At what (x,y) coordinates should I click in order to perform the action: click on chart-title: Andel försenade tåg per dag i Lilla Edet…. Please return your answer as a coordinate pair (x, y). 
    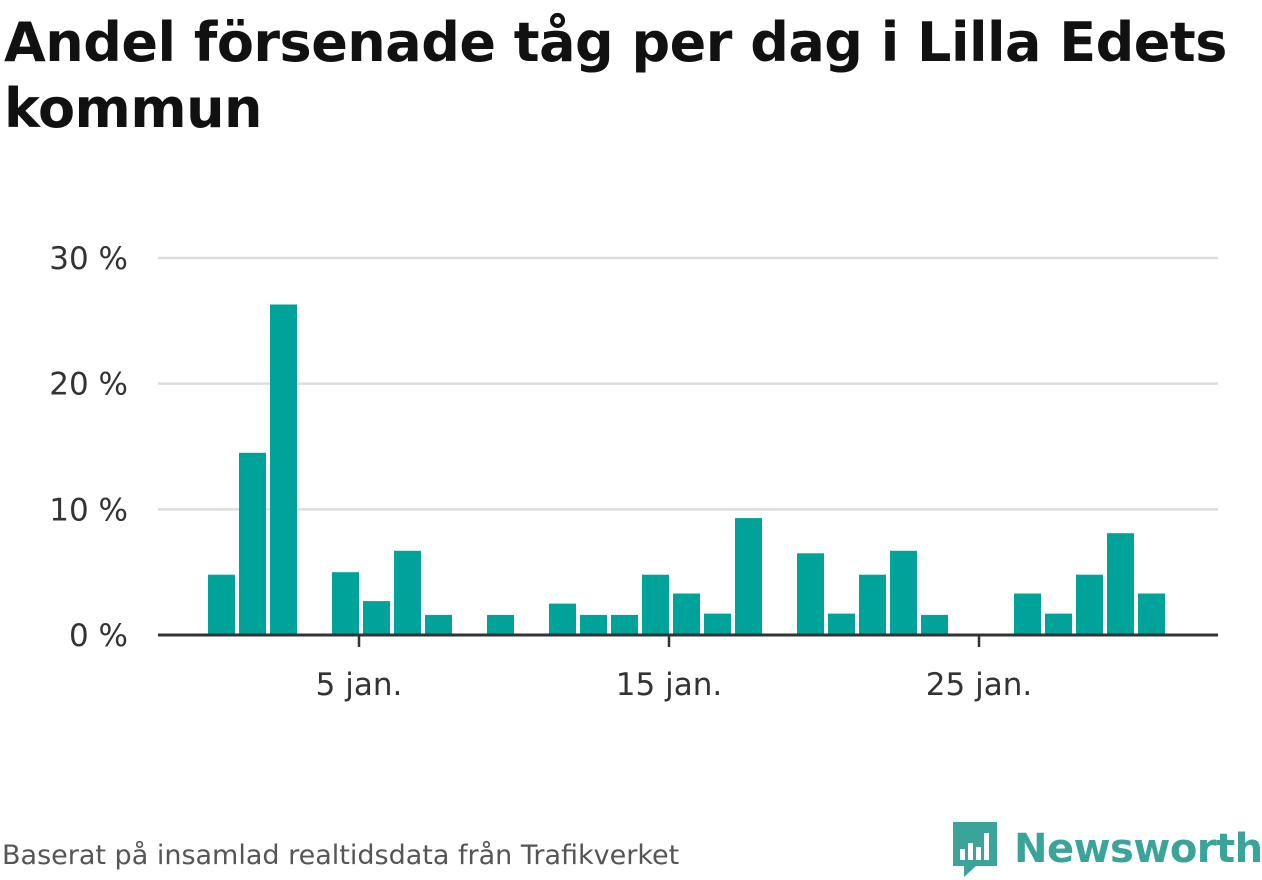
    Looking at the image, I should click on (615, 75).